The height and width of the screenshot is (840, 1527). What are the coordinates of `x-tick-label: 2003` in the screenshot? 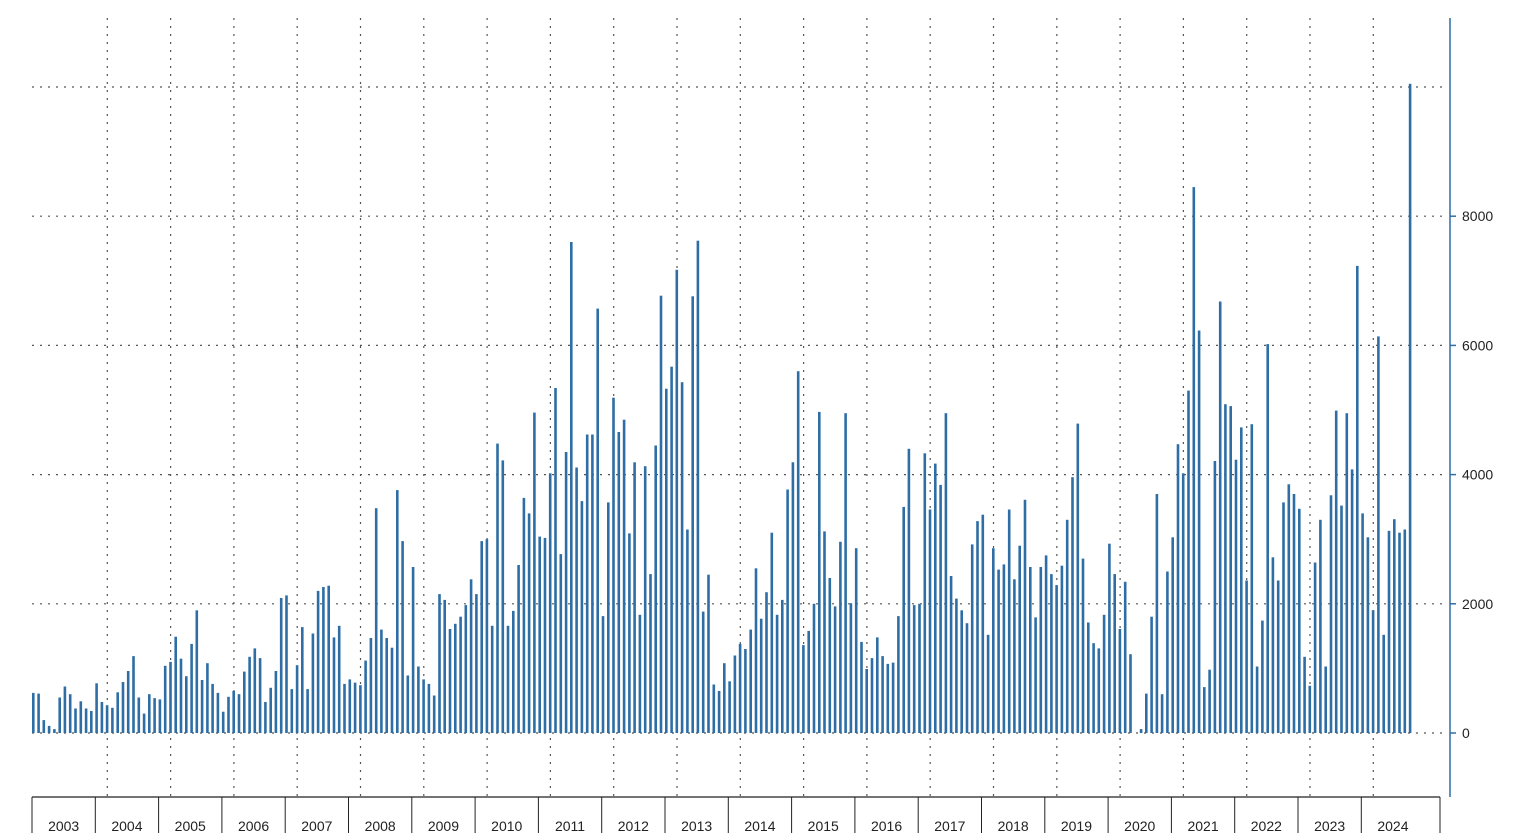 It's located at (63, 826).